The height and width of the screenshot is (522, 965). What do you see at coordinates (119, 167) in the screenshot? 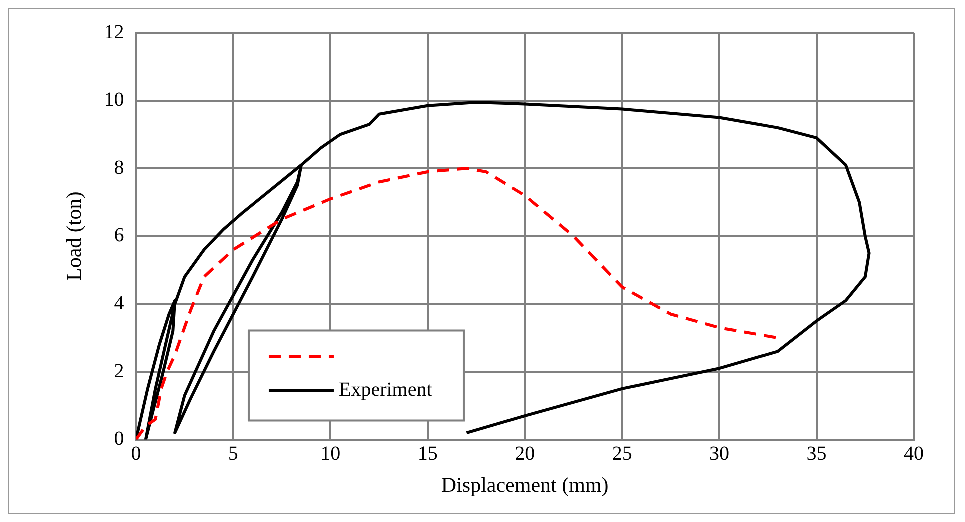
I see `y-tick-label: 8` at bounding box center [119, 167].